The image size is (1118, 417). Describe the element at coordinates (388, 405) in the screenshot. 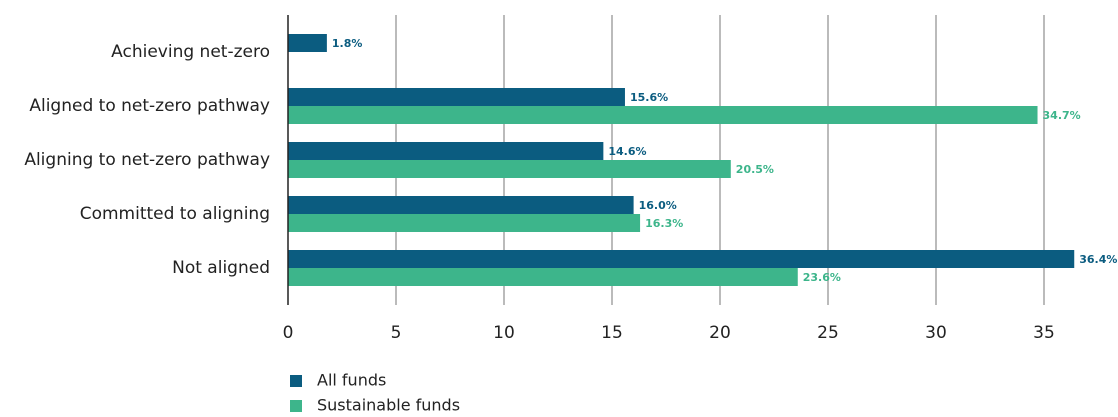

I see `legend-label: Sustainable funds` at that location.